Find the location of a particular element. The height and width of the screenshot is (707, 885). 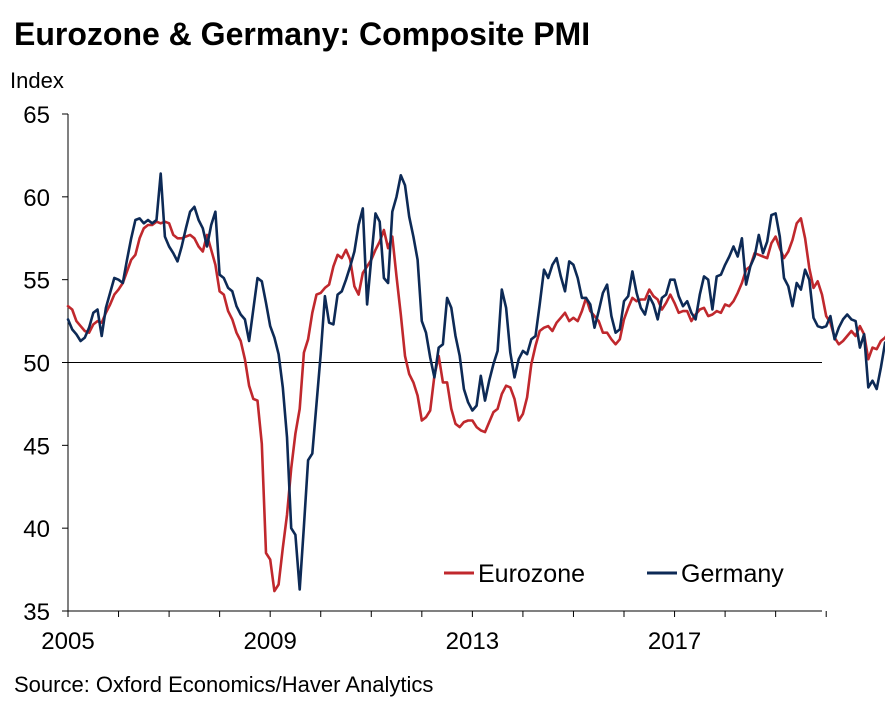

x-axis: 2005 2009 2013 2017 is located at coordinates (434, 633).